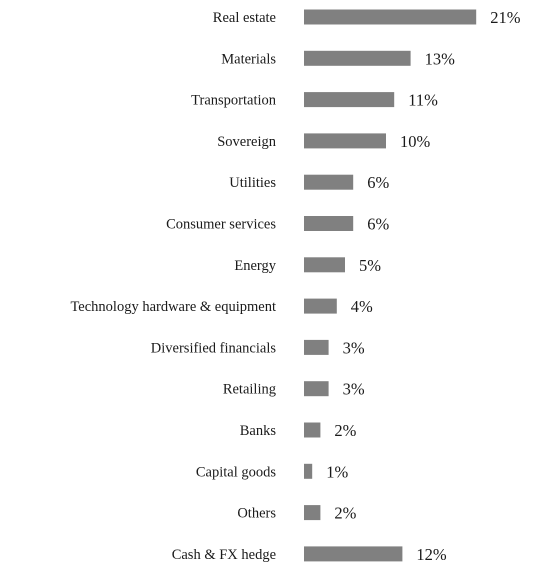 This screenshot has width=533, height=563. I want to click on value-label-sovereign: 10%, so click(415, 141).